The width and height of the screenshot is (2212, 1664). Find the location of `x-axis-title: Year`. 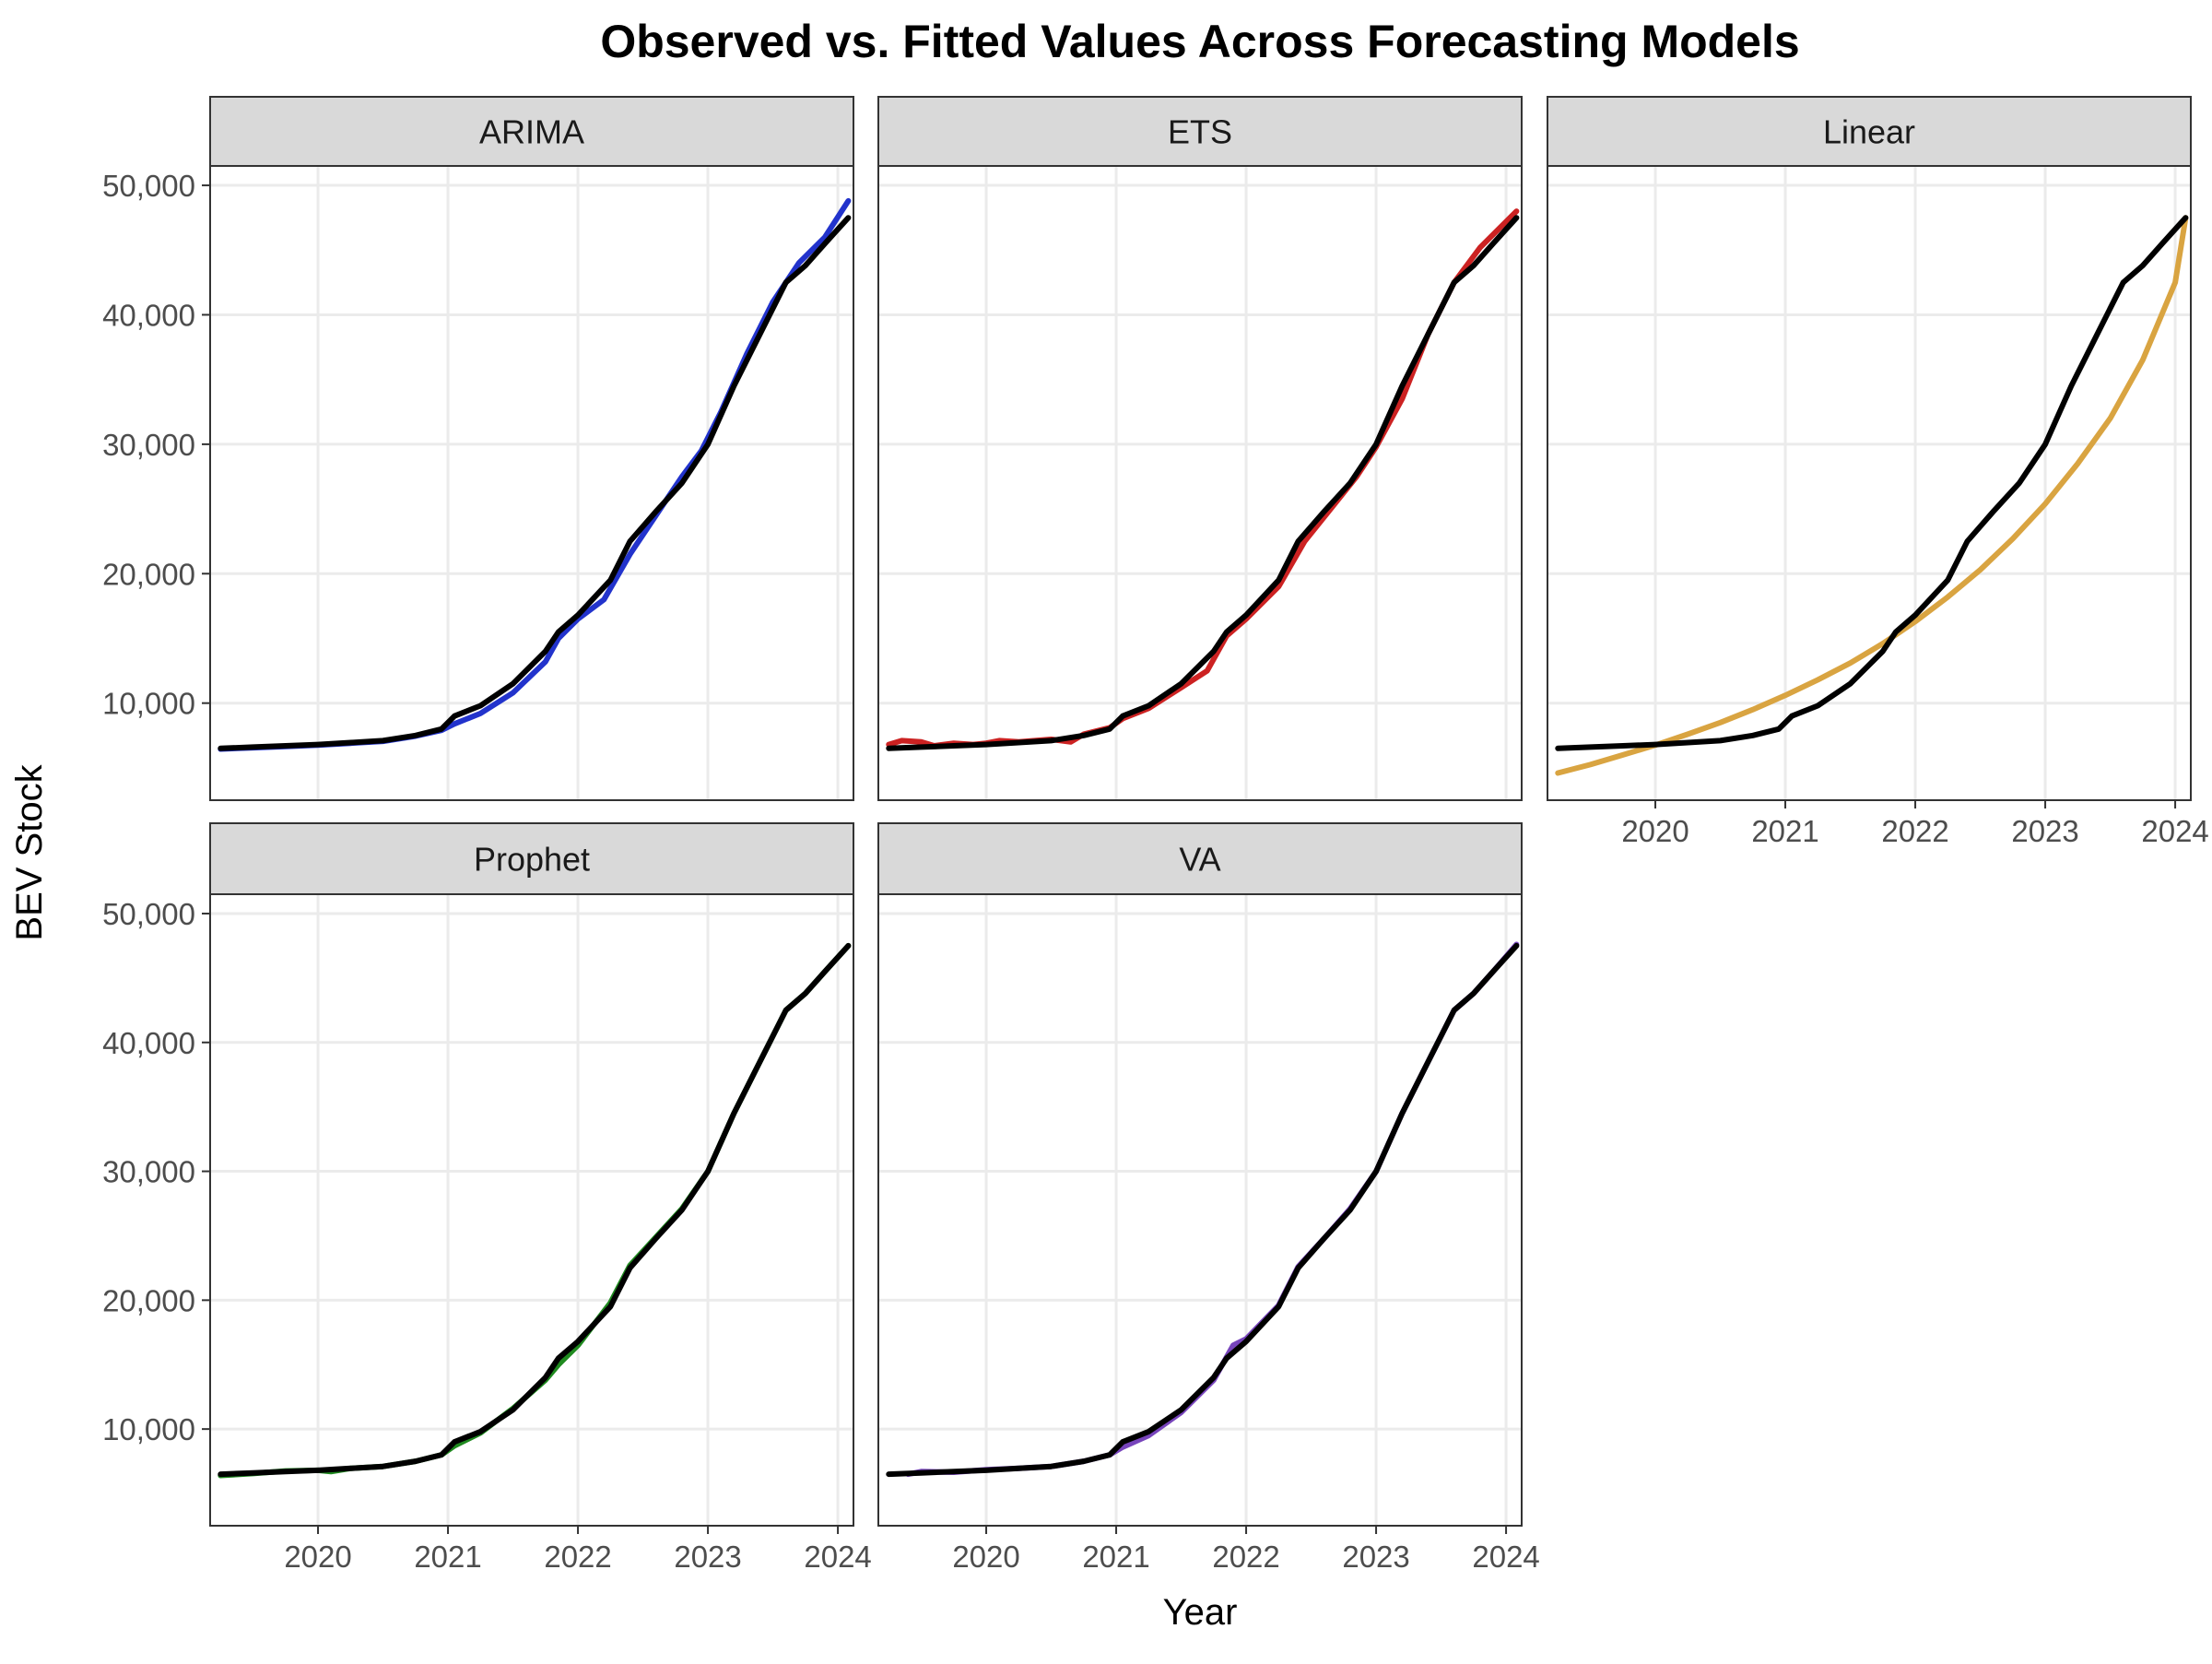

x-axis-title: Year is located at coordinates (1200, 1612).